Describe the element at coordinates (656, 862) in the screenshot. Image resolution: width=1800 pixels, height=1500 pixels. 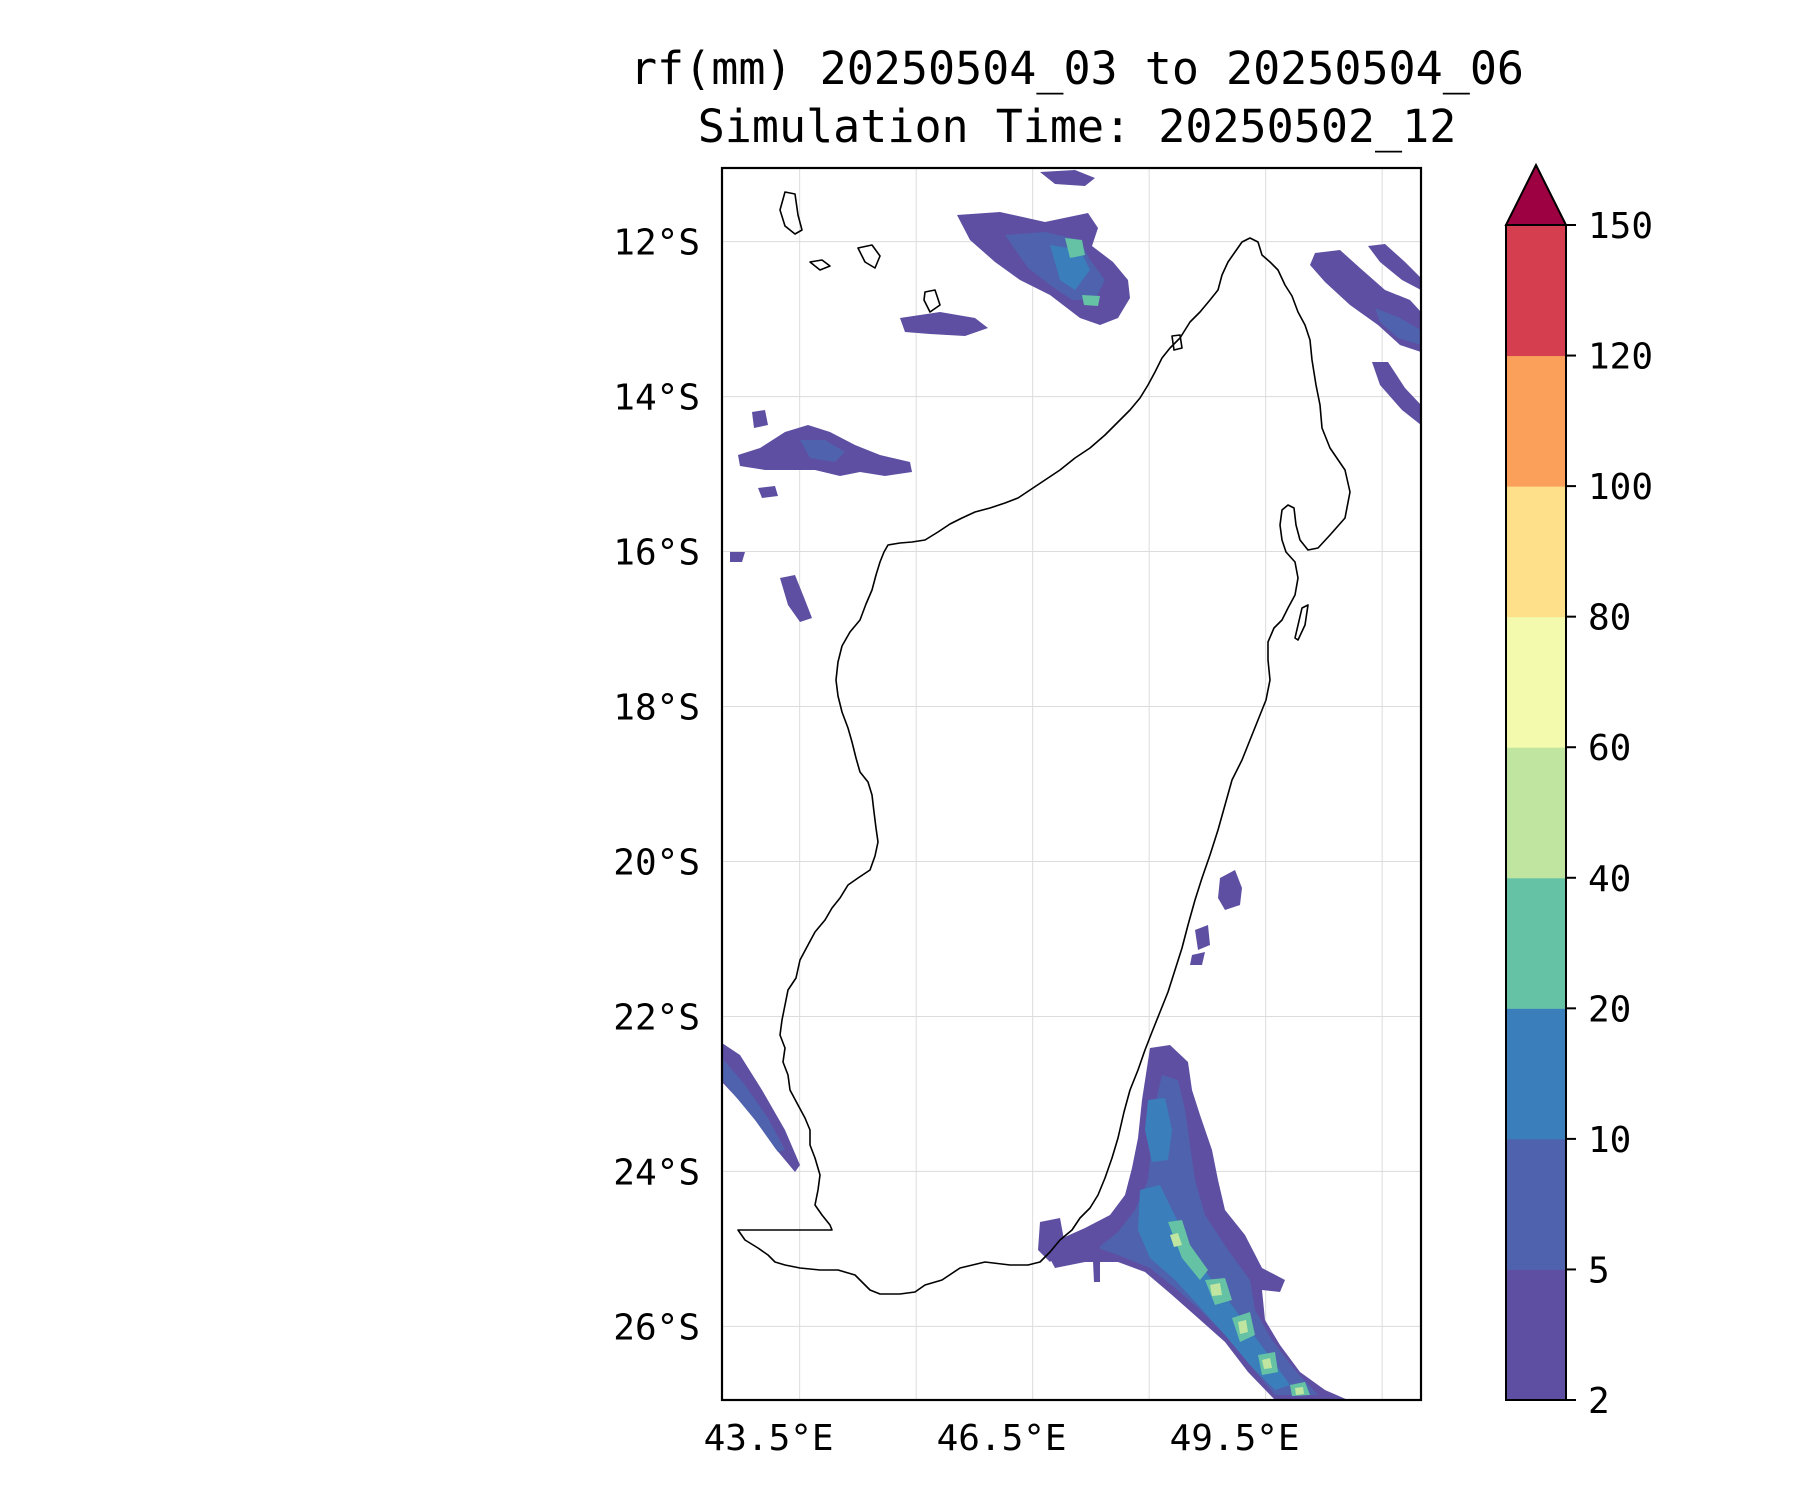
I see `lat-tick-label: 20°S` at that location.